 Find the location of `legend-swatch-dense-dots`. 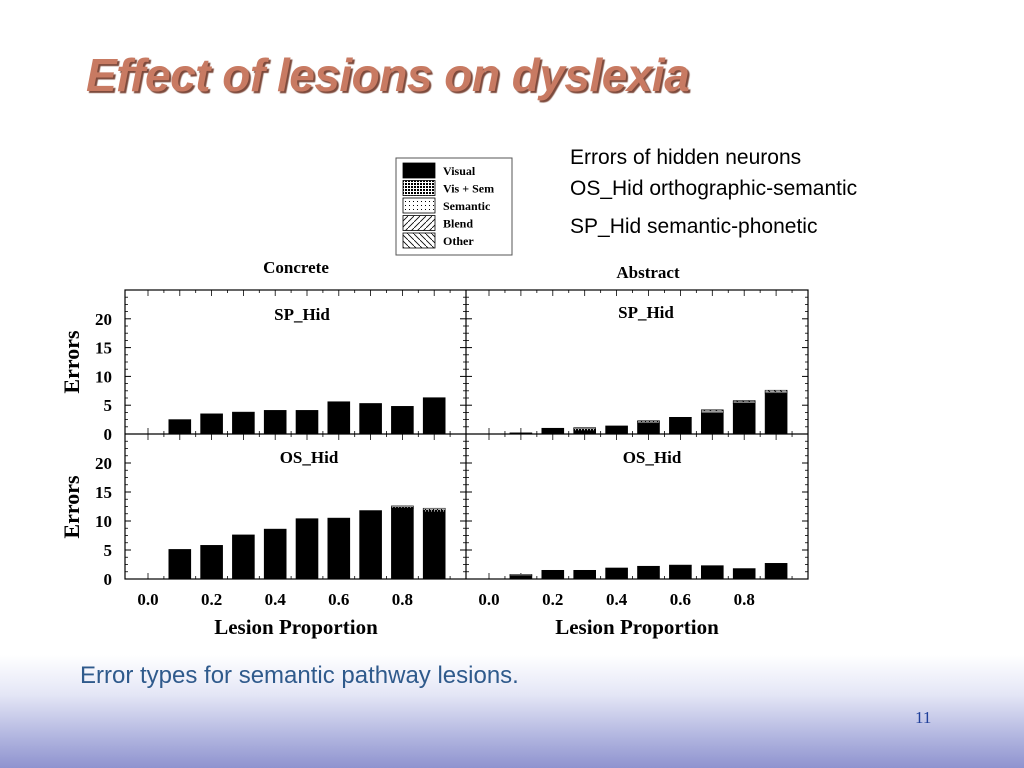

legend-swatch-dense-dots is located at coordinates (419, 188).